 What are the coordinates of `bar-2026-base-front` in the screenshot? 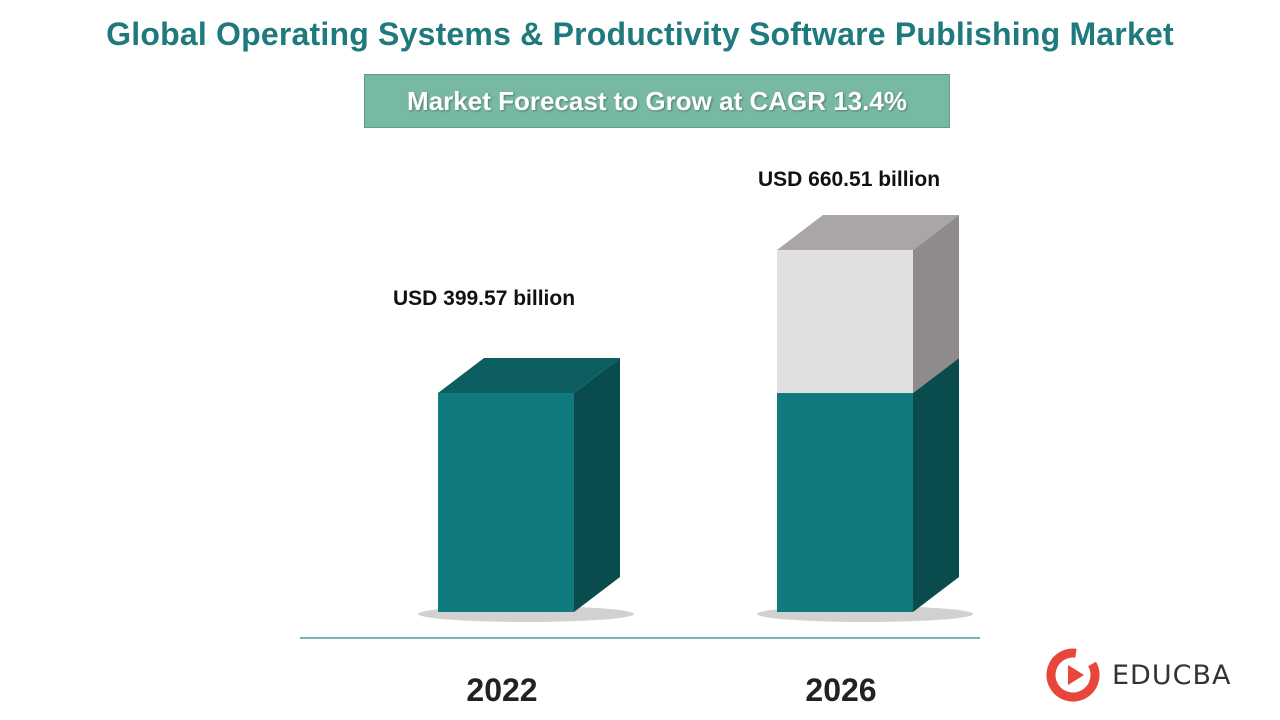 It's located at (845, 502).